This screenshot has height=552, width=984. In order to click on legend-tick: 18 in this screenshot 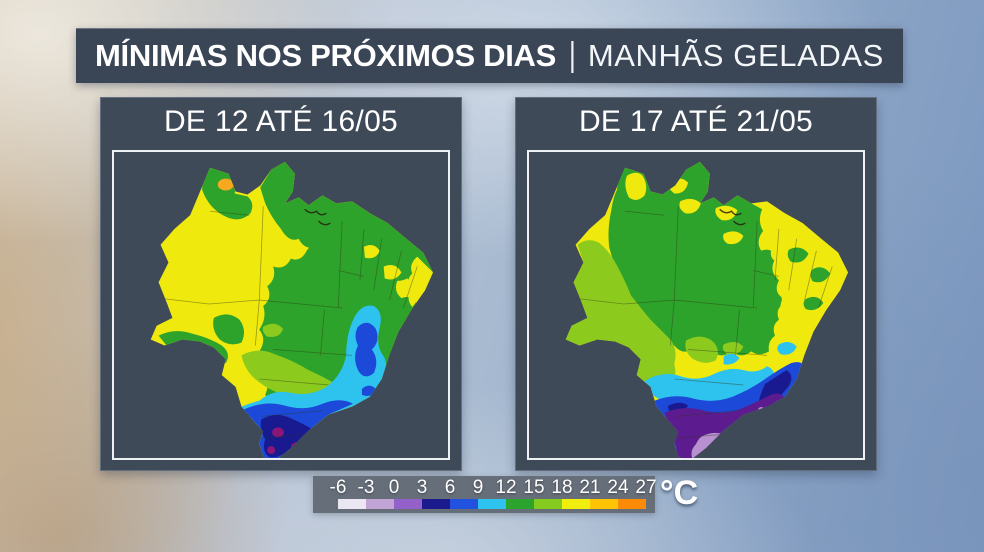, I will do `click(562, 487)`.